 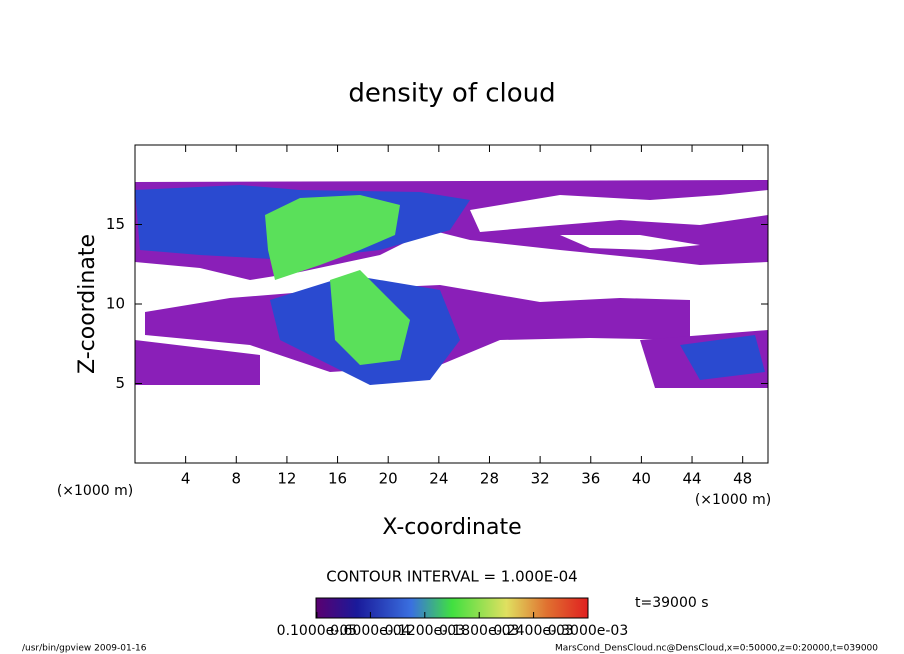 What do you see at coordinates (641, 479) in the screenshot?
I see `x-tick-label: 40` at bounding box center [641, 479].